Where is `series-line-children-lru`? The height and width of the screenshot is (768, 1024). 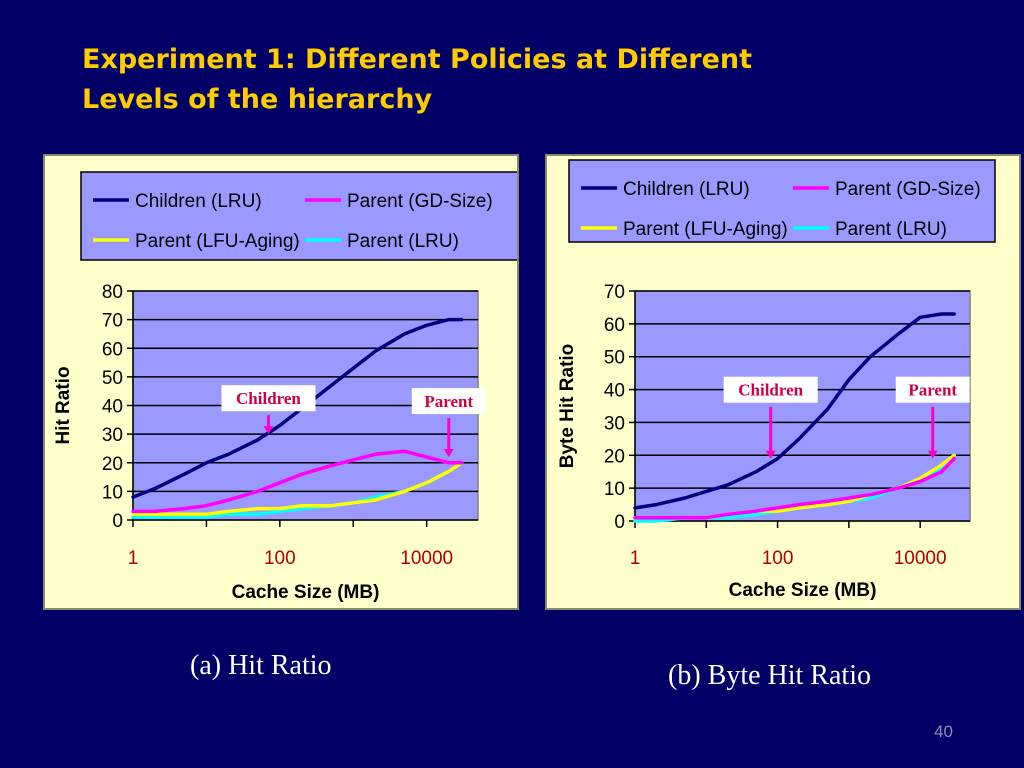 series-line-children-lru is located at coordinates (794, 411).